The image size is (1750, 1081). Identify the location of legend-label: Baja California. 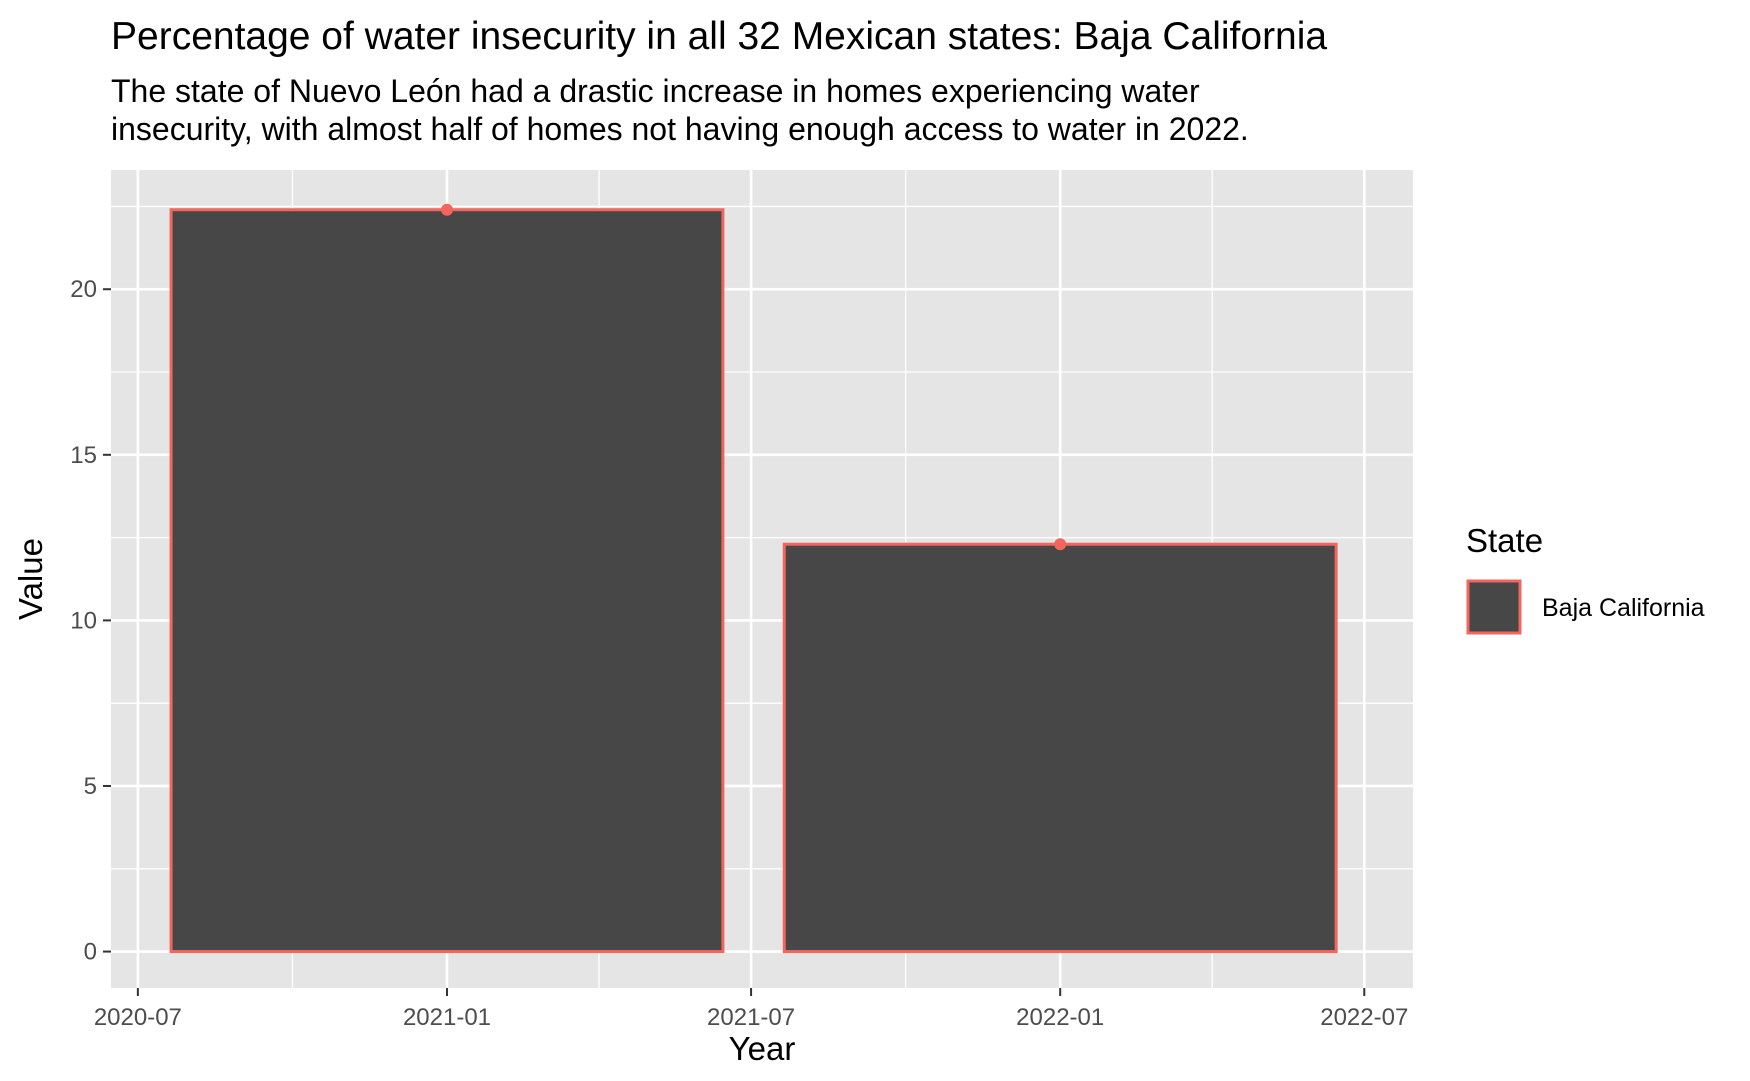
(1623, 608).